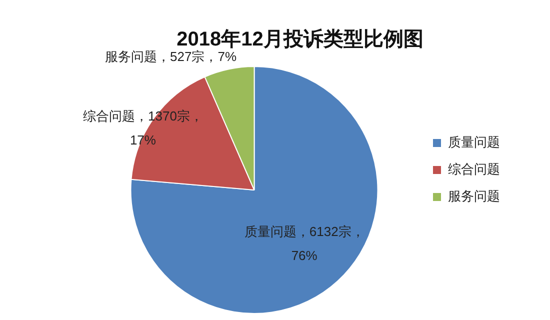 Image resolution: width=550 pixels, height=320 pixels. What do you see at coordinates (171, 56) in the screenshot?
I see `data-label: 服务问题，527宗，7%` at bounding box center [171, 56].